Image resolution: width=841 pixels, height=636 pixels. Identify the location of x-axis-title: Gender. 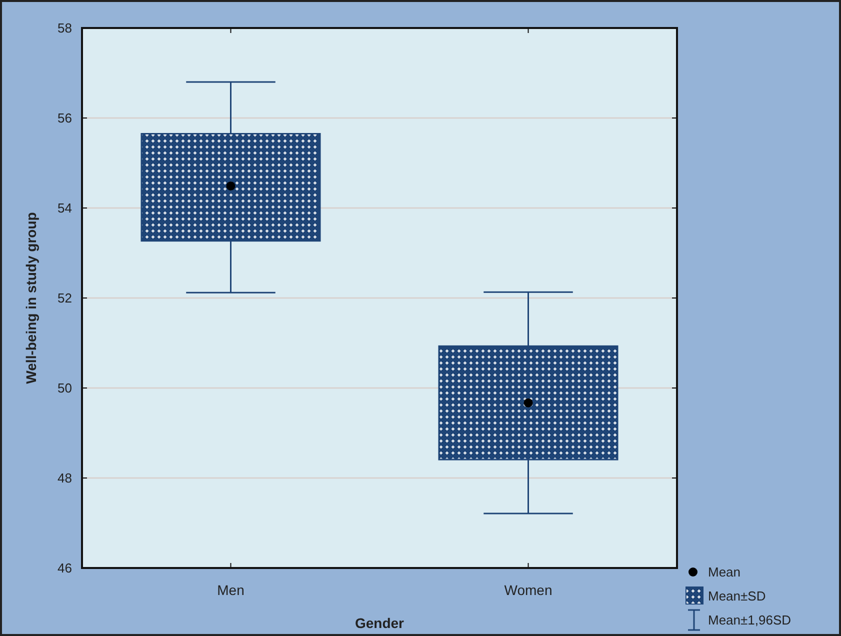
(379, 623).